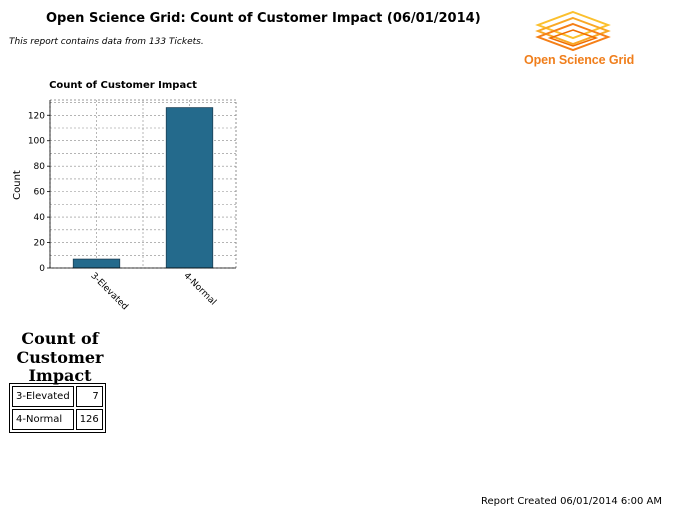 This screenshot has width=680, height=514. What do you see at coordinates (60, 357) in the screenshot?
I see `table-title: Count of Customer Impact` at bounding box center [60, 357].